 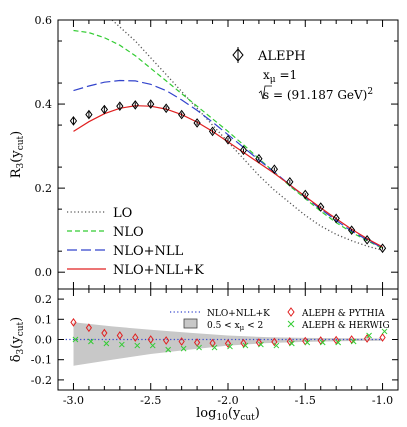 What do you see at coordinates (190, 323) in the screenshot?
I see `bottom-legend-band-swatch` at bounding box center [190, 323].